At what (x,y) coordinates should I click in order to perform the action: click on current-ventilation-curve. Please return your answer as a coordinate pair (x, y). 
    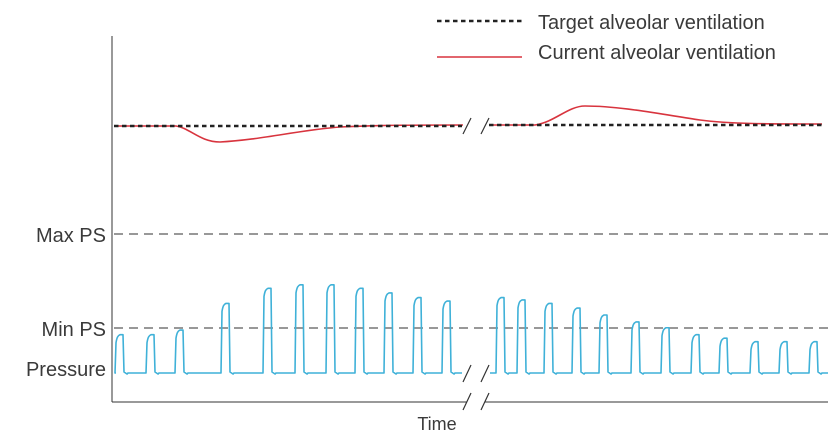
    Looking at the image, I should click on (289, 133).